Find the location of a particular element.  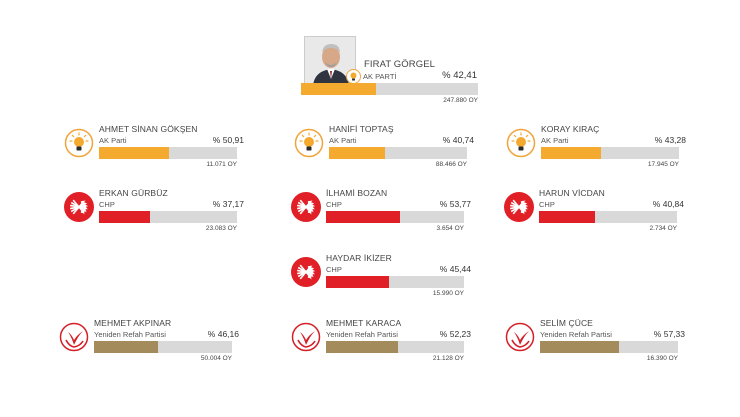

vote-percentage: % 53,77 is located at coordinates (455, 204).